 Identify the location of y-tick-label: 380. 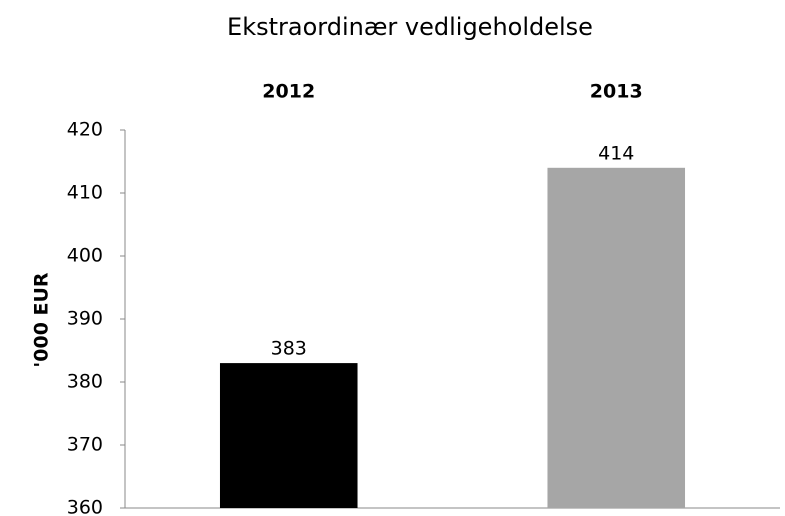
(85, 382).